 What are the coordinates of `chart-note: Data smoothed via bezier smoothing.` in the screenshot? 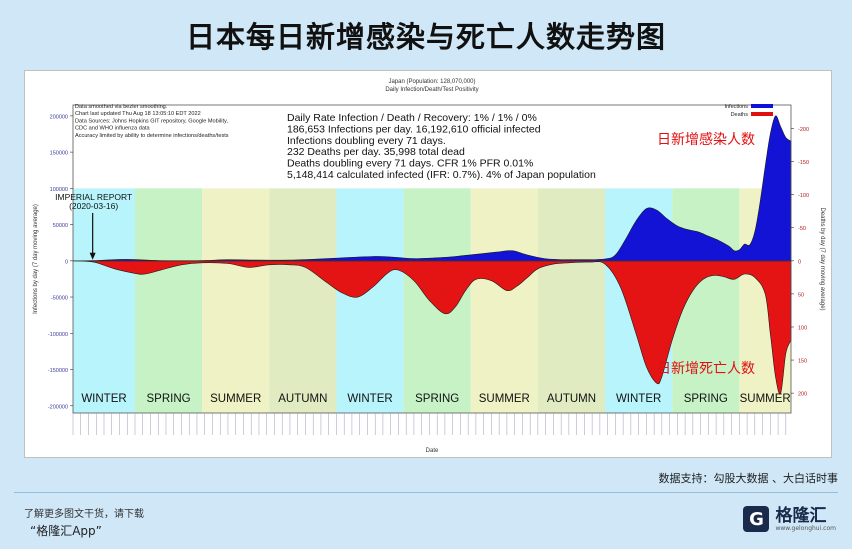 It's located at (121, 107).